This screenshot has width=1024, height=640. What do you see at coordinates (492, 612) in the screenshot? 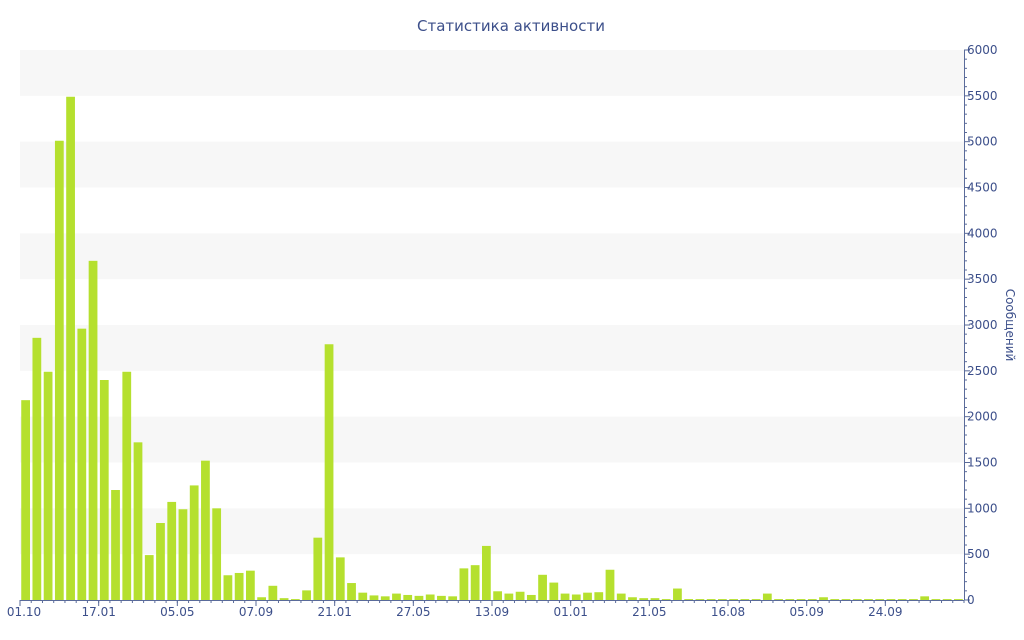
I see `x-tick-label: 13.09` at bounding box center [492, 612].